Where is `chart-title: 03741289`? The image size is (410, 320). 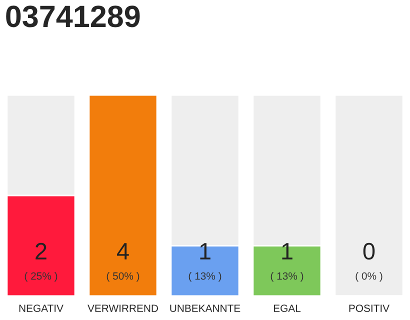 chart-title: 03741289 is located at coordinates (73, 17).